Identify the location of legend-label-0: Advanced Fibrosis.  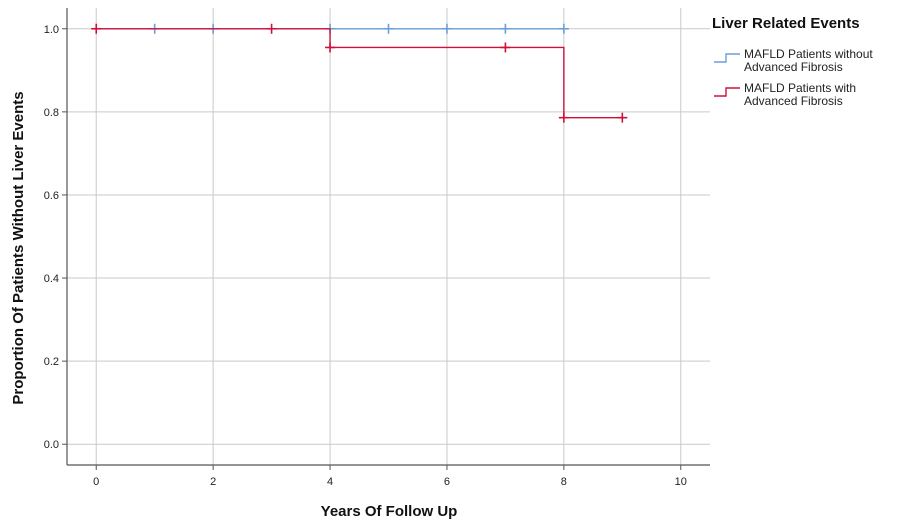
(793, 67).